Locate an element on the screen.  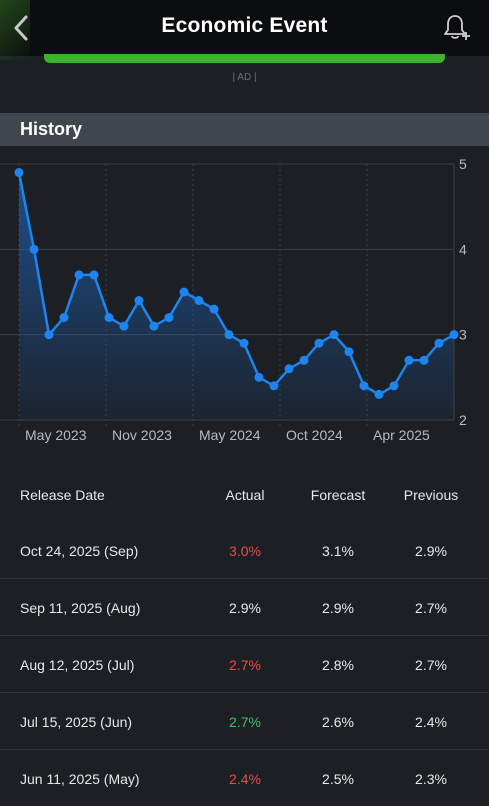
table-row: Oct 24, 2025 (Sep) 3.0% 3.1% 2.9% is located at coordinates (244, 550).